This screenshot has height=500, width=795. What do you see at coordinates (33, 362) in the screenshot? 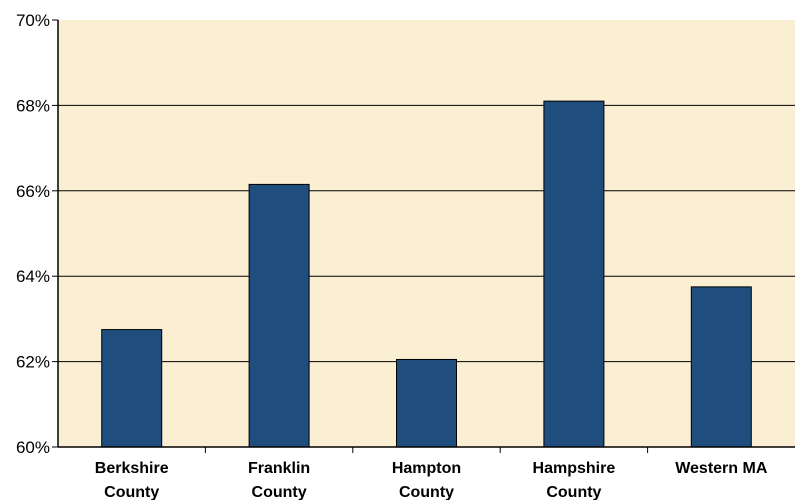
I see `y-tick-label: 62%` at bounding box center [33, 362].